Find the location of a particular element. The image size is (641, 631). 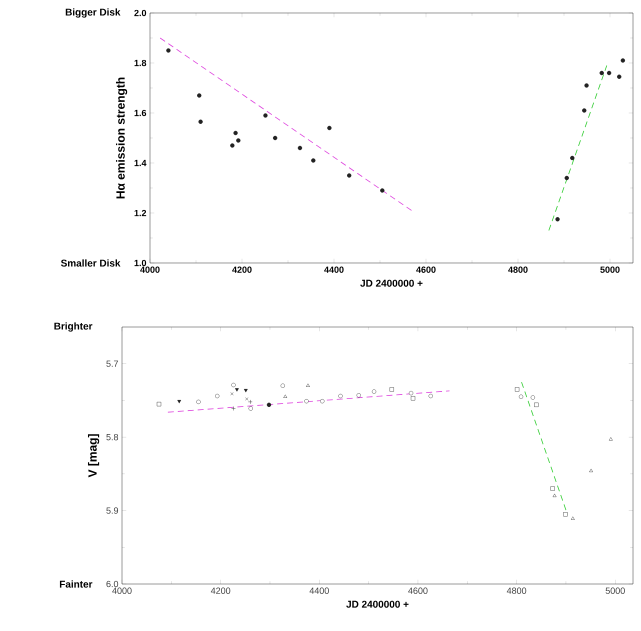

text: Bigger Disk is located at coordinates (93, 13).